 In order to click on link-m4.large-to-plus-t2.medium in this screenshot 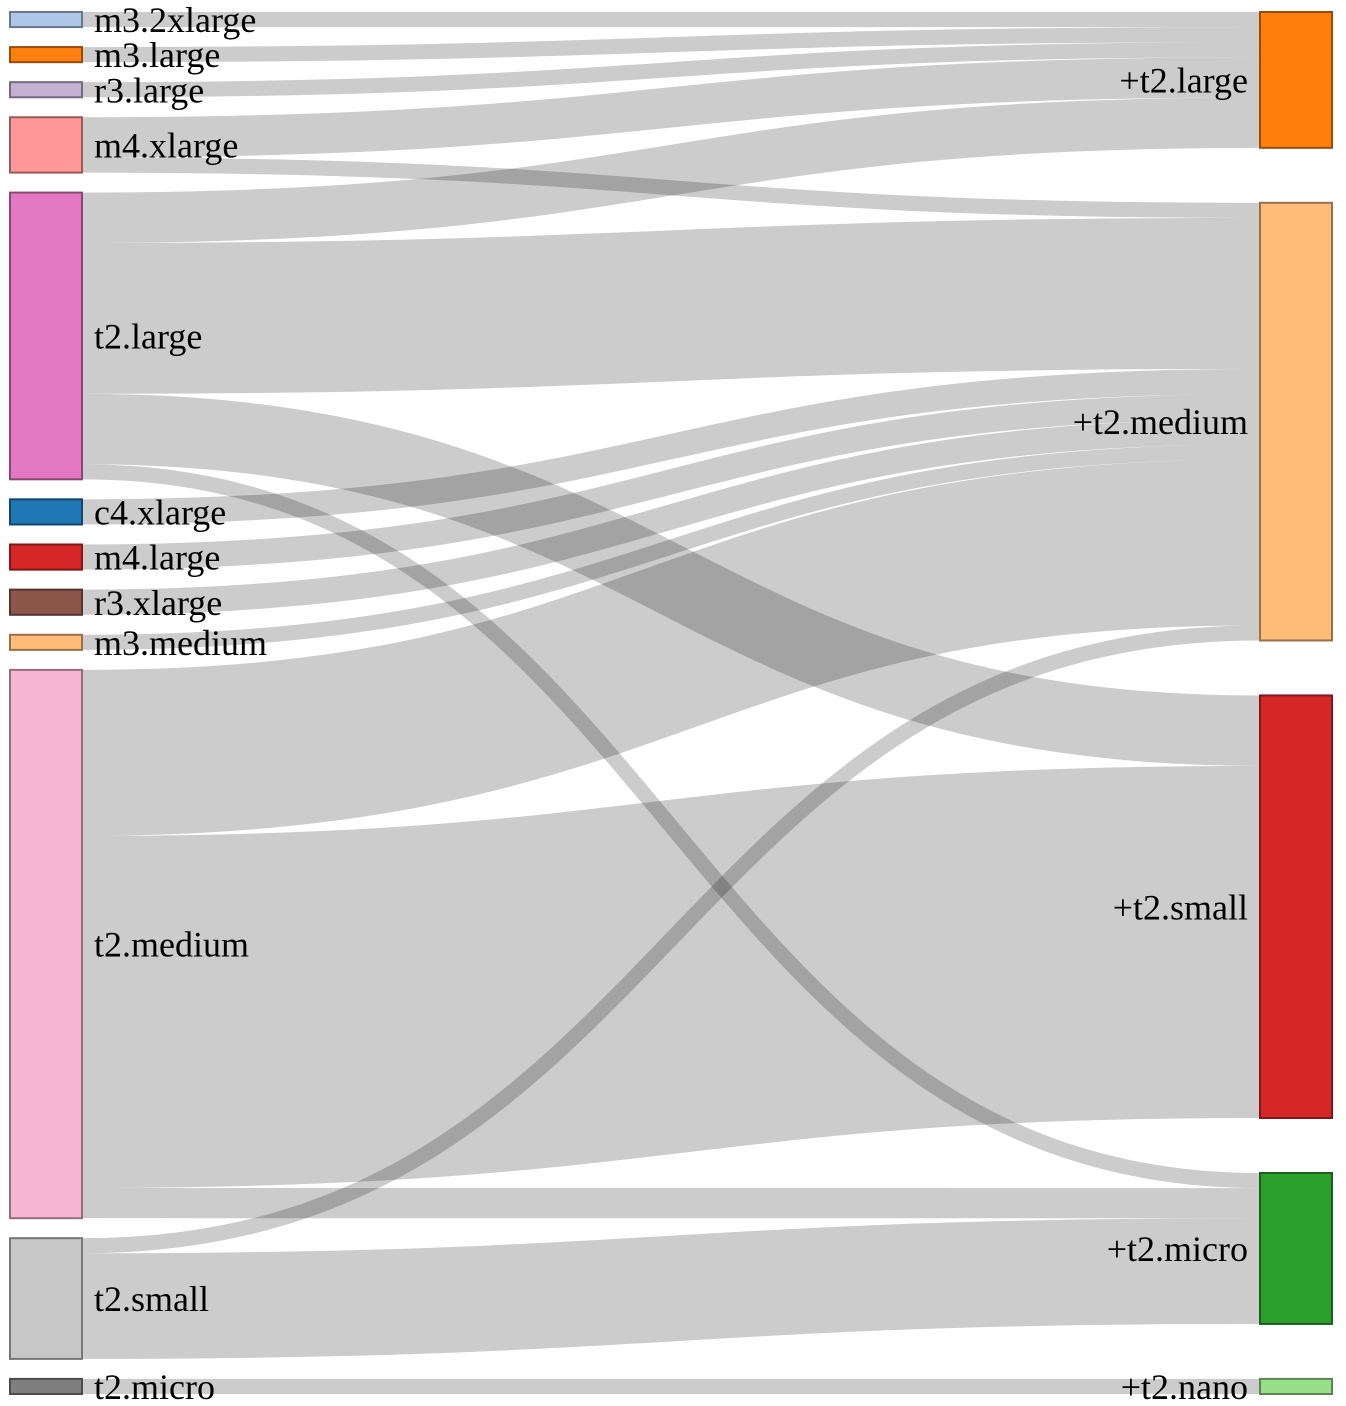, I will do `click(671, 481)`.